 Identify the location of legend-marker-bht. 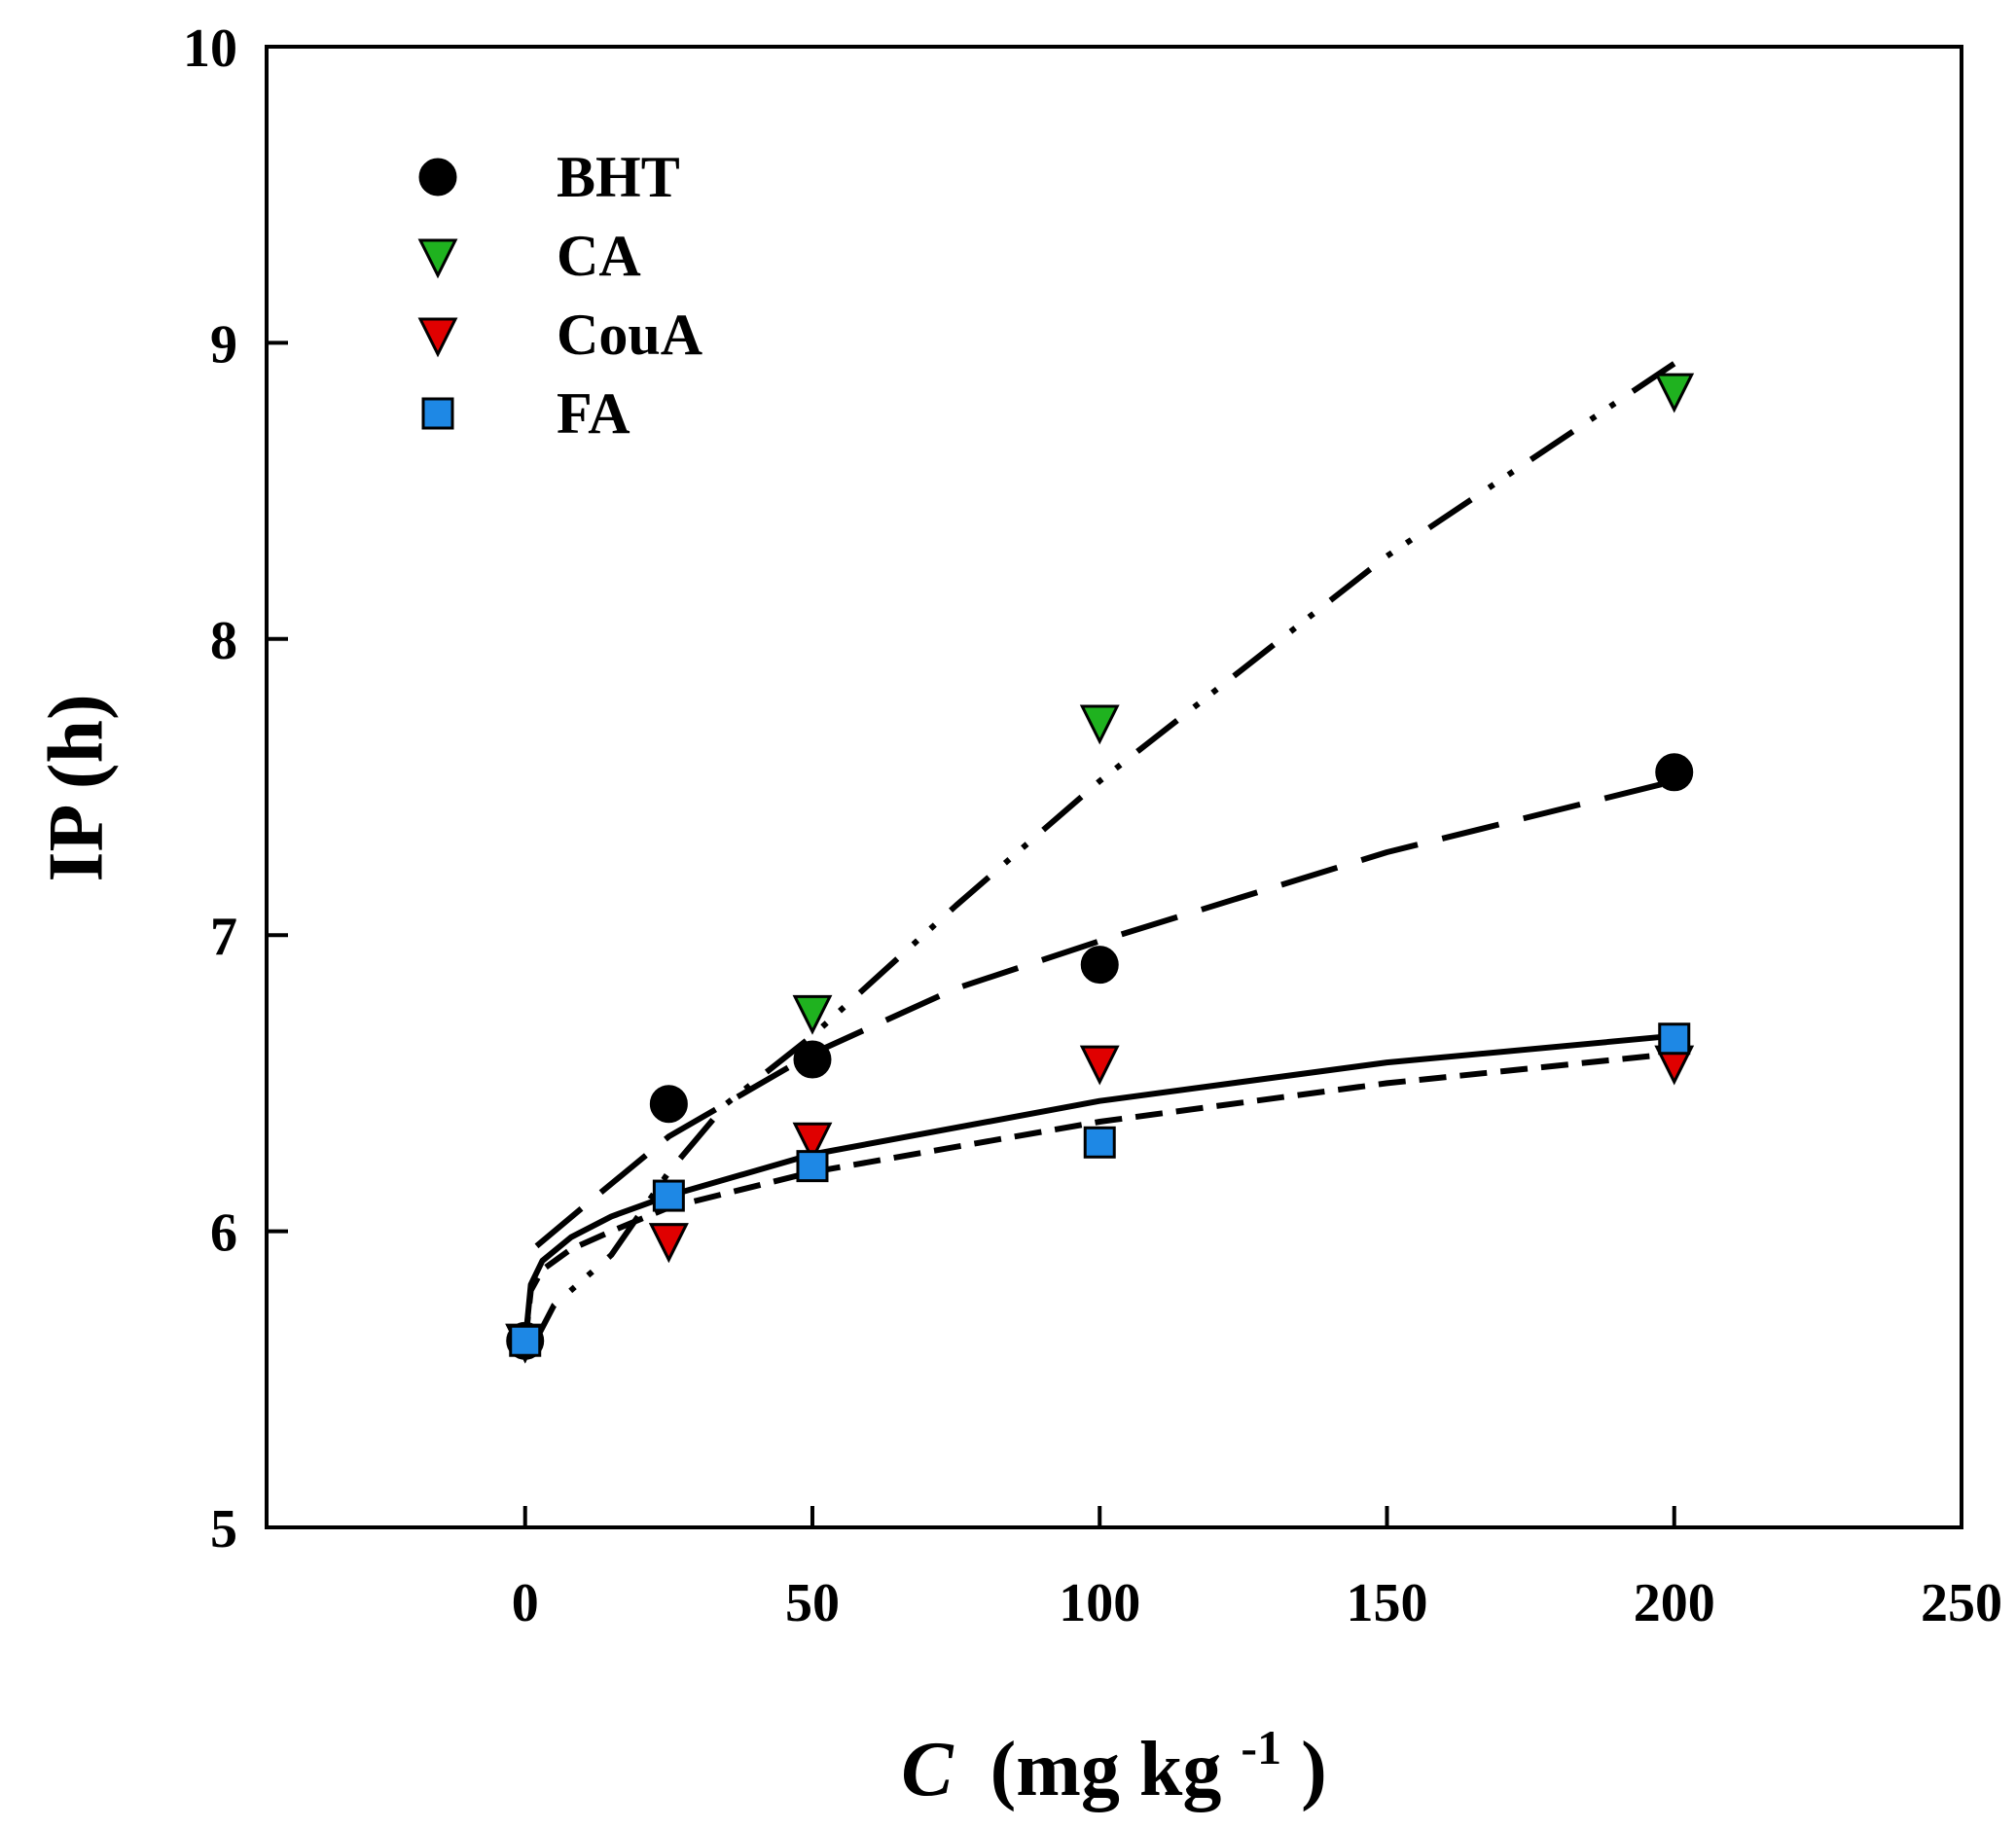
(437, 177).